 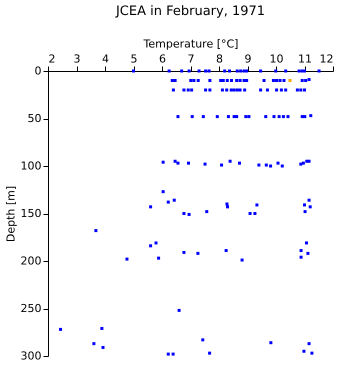 I want to click on x-tick-label: 4, so click(x=105, y=59).